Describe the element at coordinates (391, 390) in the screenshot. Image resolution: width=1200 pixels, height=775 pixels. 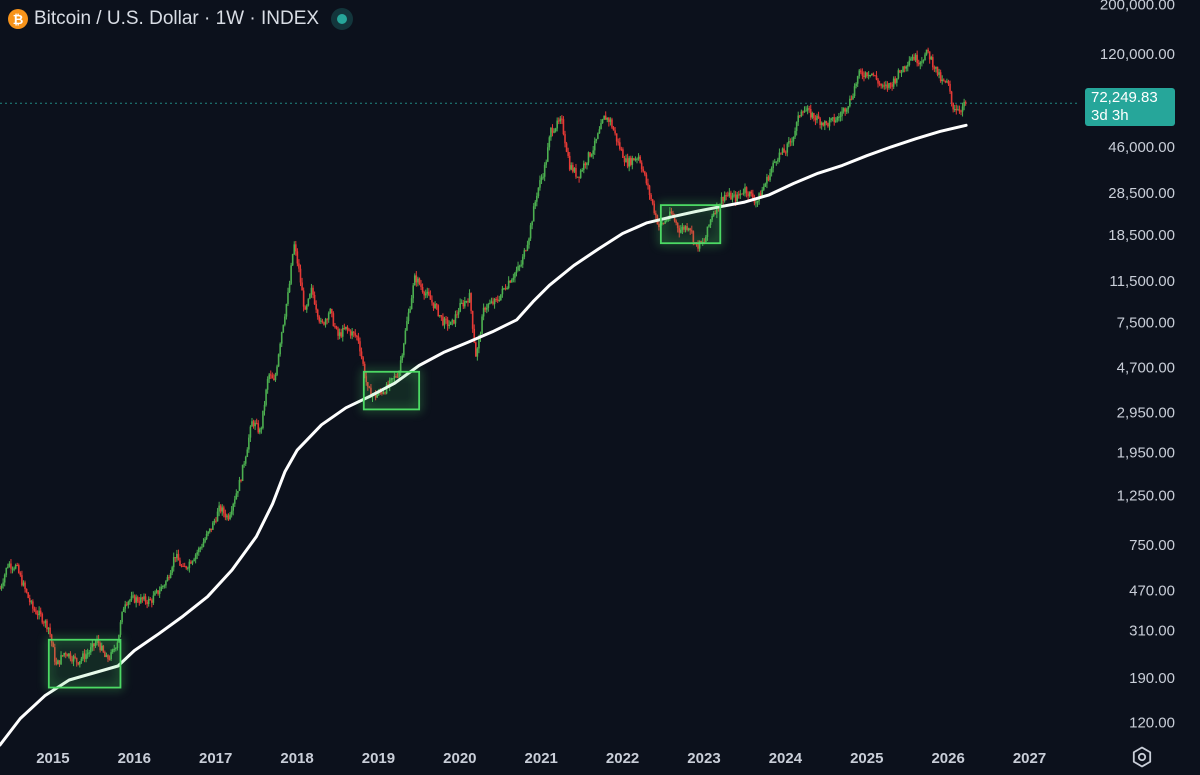
I see `highlight-box` at that location.